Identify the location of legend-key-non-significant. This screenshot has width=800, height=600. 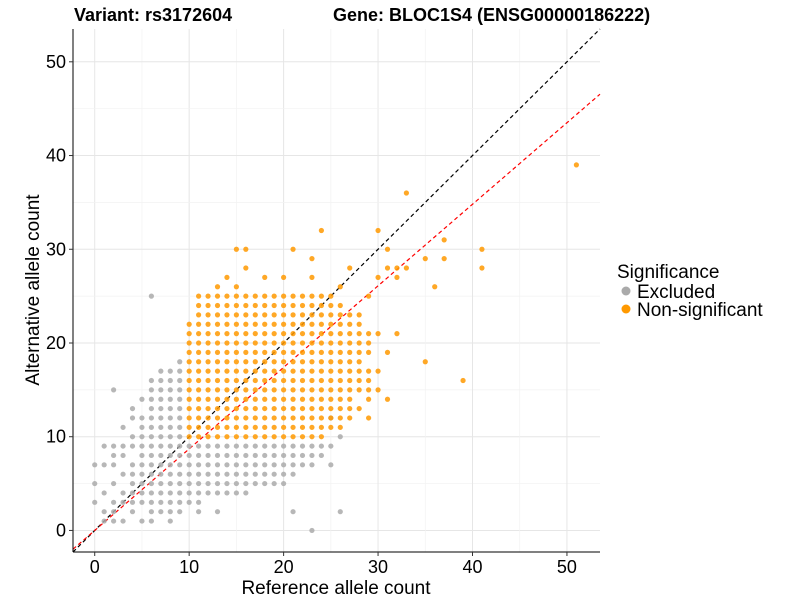
(626, 309).